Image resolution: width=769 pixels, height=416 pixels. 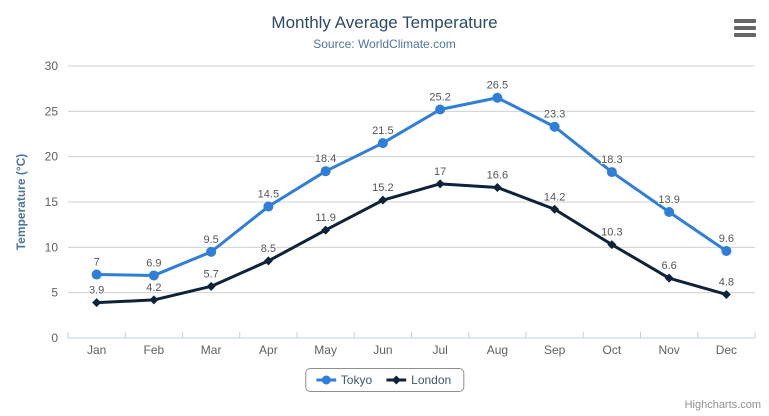 What do you see at coordinates (211, 350) in the screenshot?
I see `x-axis-label: Mar` at bounding box center [211, 350].